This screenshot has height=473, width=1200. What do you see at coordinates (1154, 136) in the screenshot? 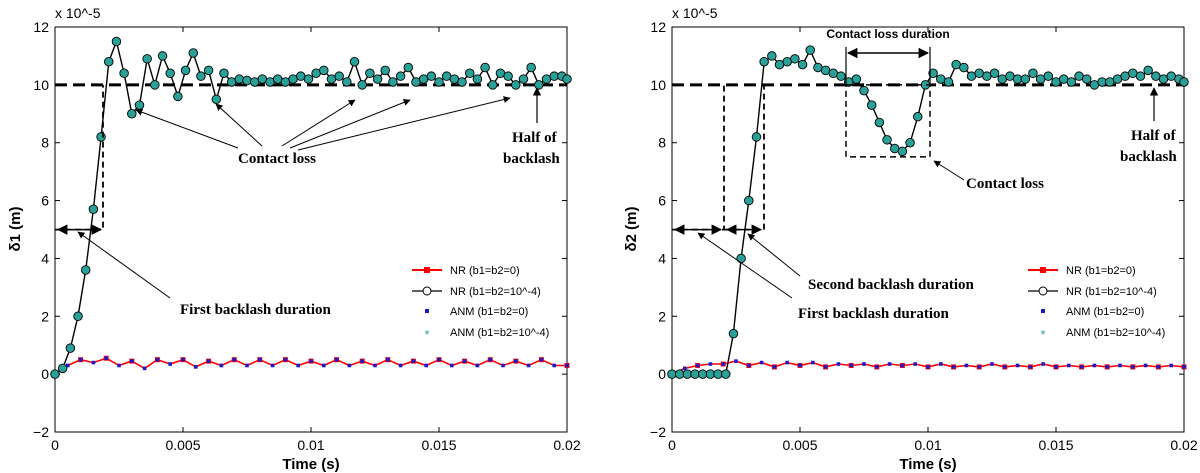
I see `half-backlash-label-right-1: Half of` at bounding box center [1154, 136].